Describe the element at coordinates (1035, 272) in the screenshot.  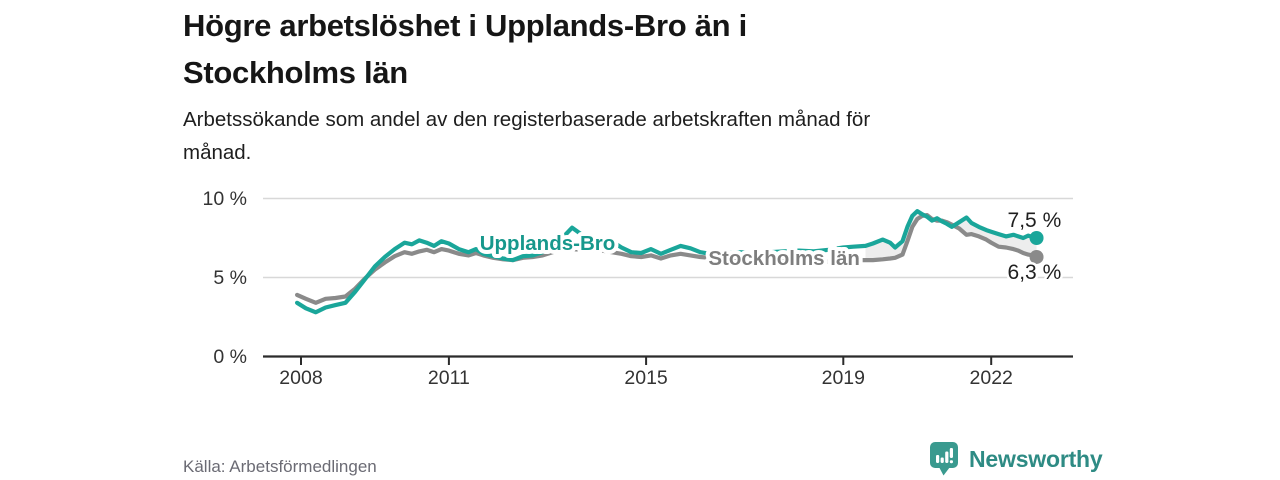
I see `end-value-label-stockholms-län: 6,3 %` at that location.